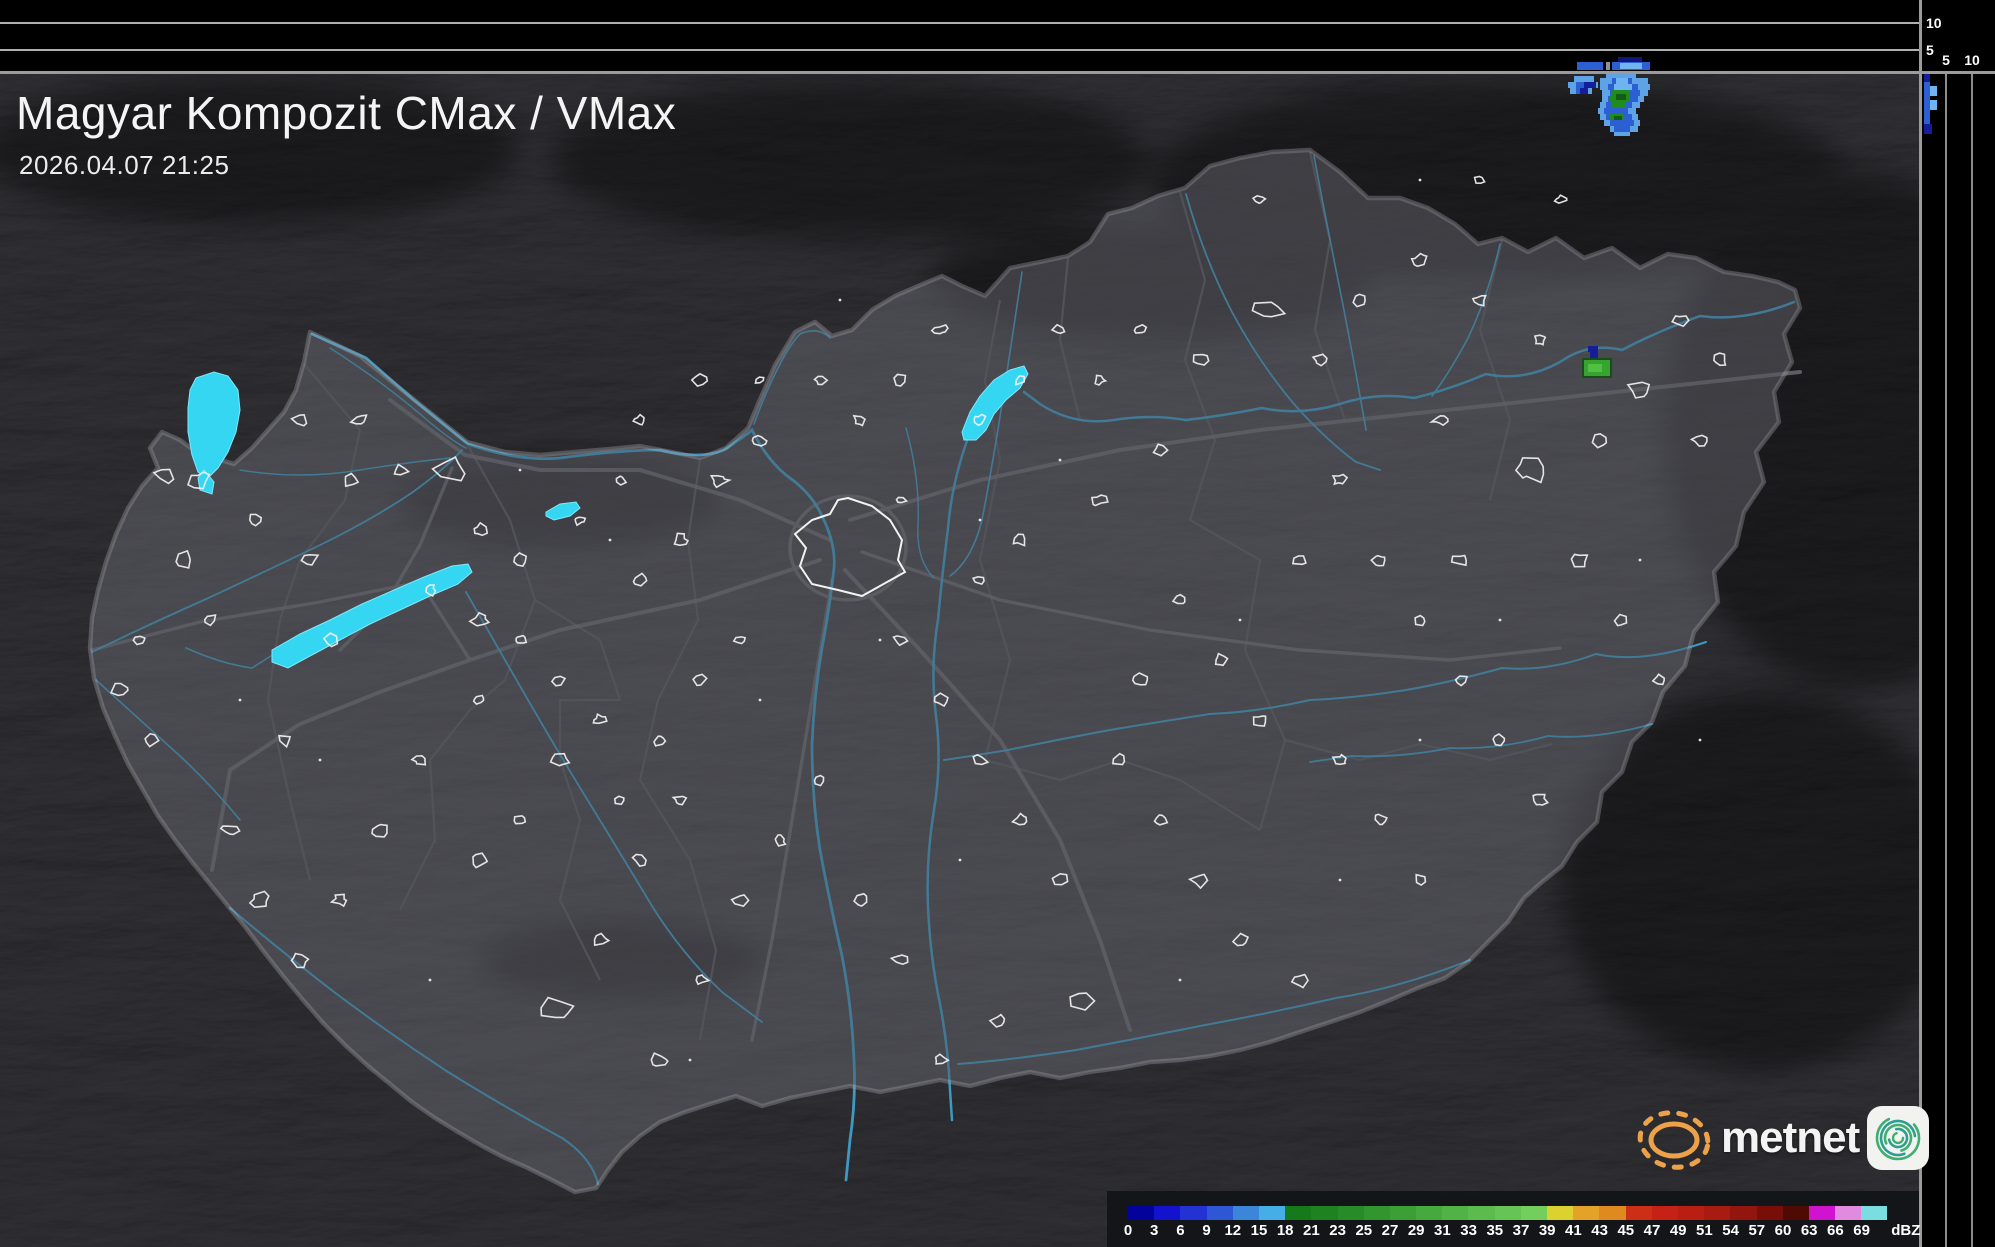 The image size is (1995, 1247). Describe the element at coordinates (959, 35) in the screenshot. I see `cross-section-top-panel` at that location.